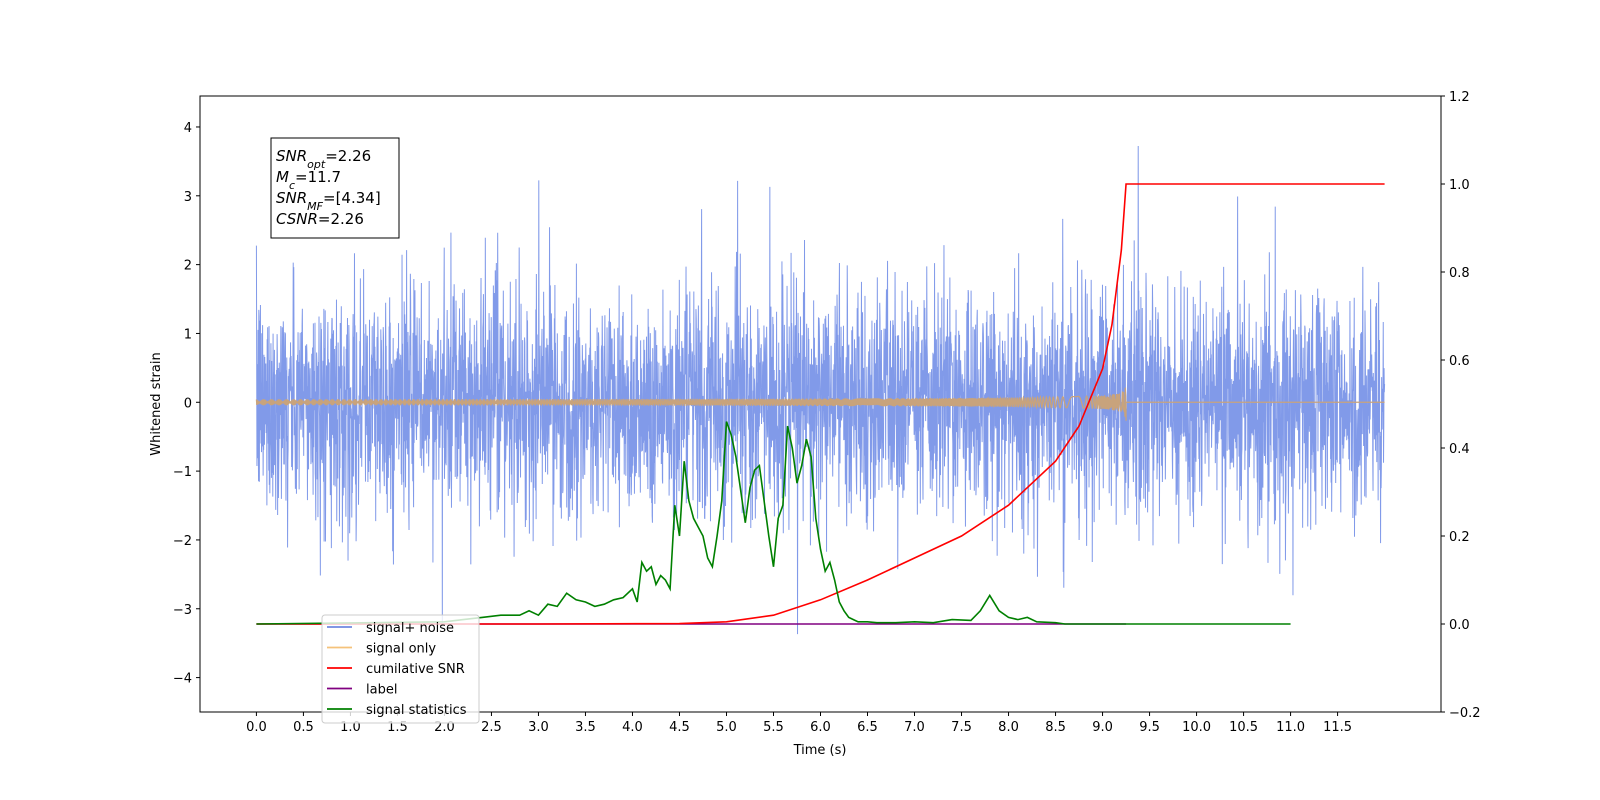 The image size is (1600, 800). I want to click on annotation-line: SNRMF=[4.34], so click(328, 201).